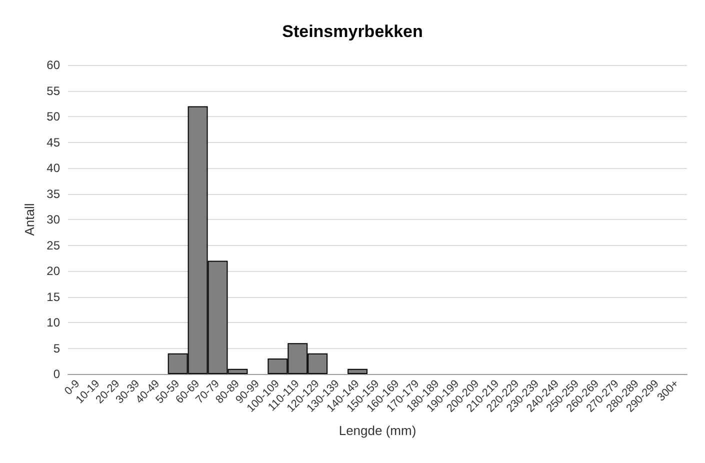 The width and height of the screenshot is (705, 463). Describe the element at coordinates (56, 374) in the screenshot. I see `y-tick-label: 0` at that location.